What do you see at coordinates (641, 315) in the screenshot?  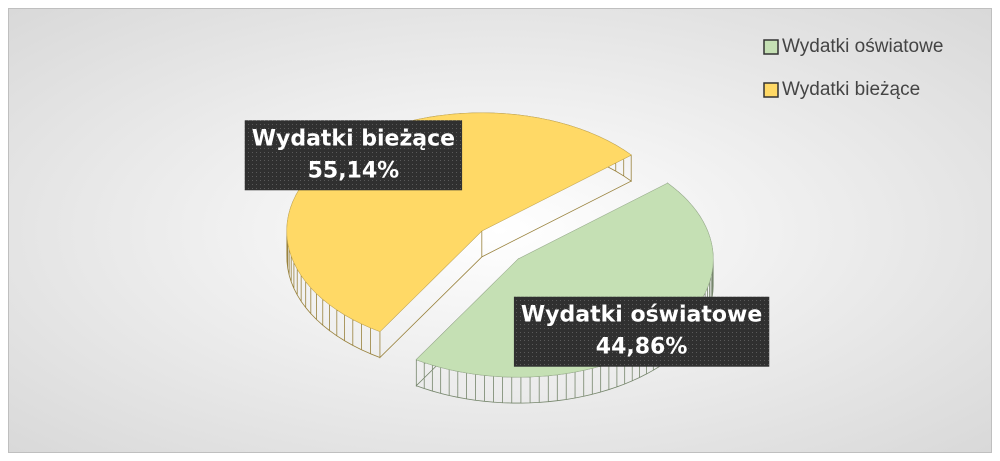 I see `data-label-category: Wydatki oświatowe` at bounding box center [641, 315].